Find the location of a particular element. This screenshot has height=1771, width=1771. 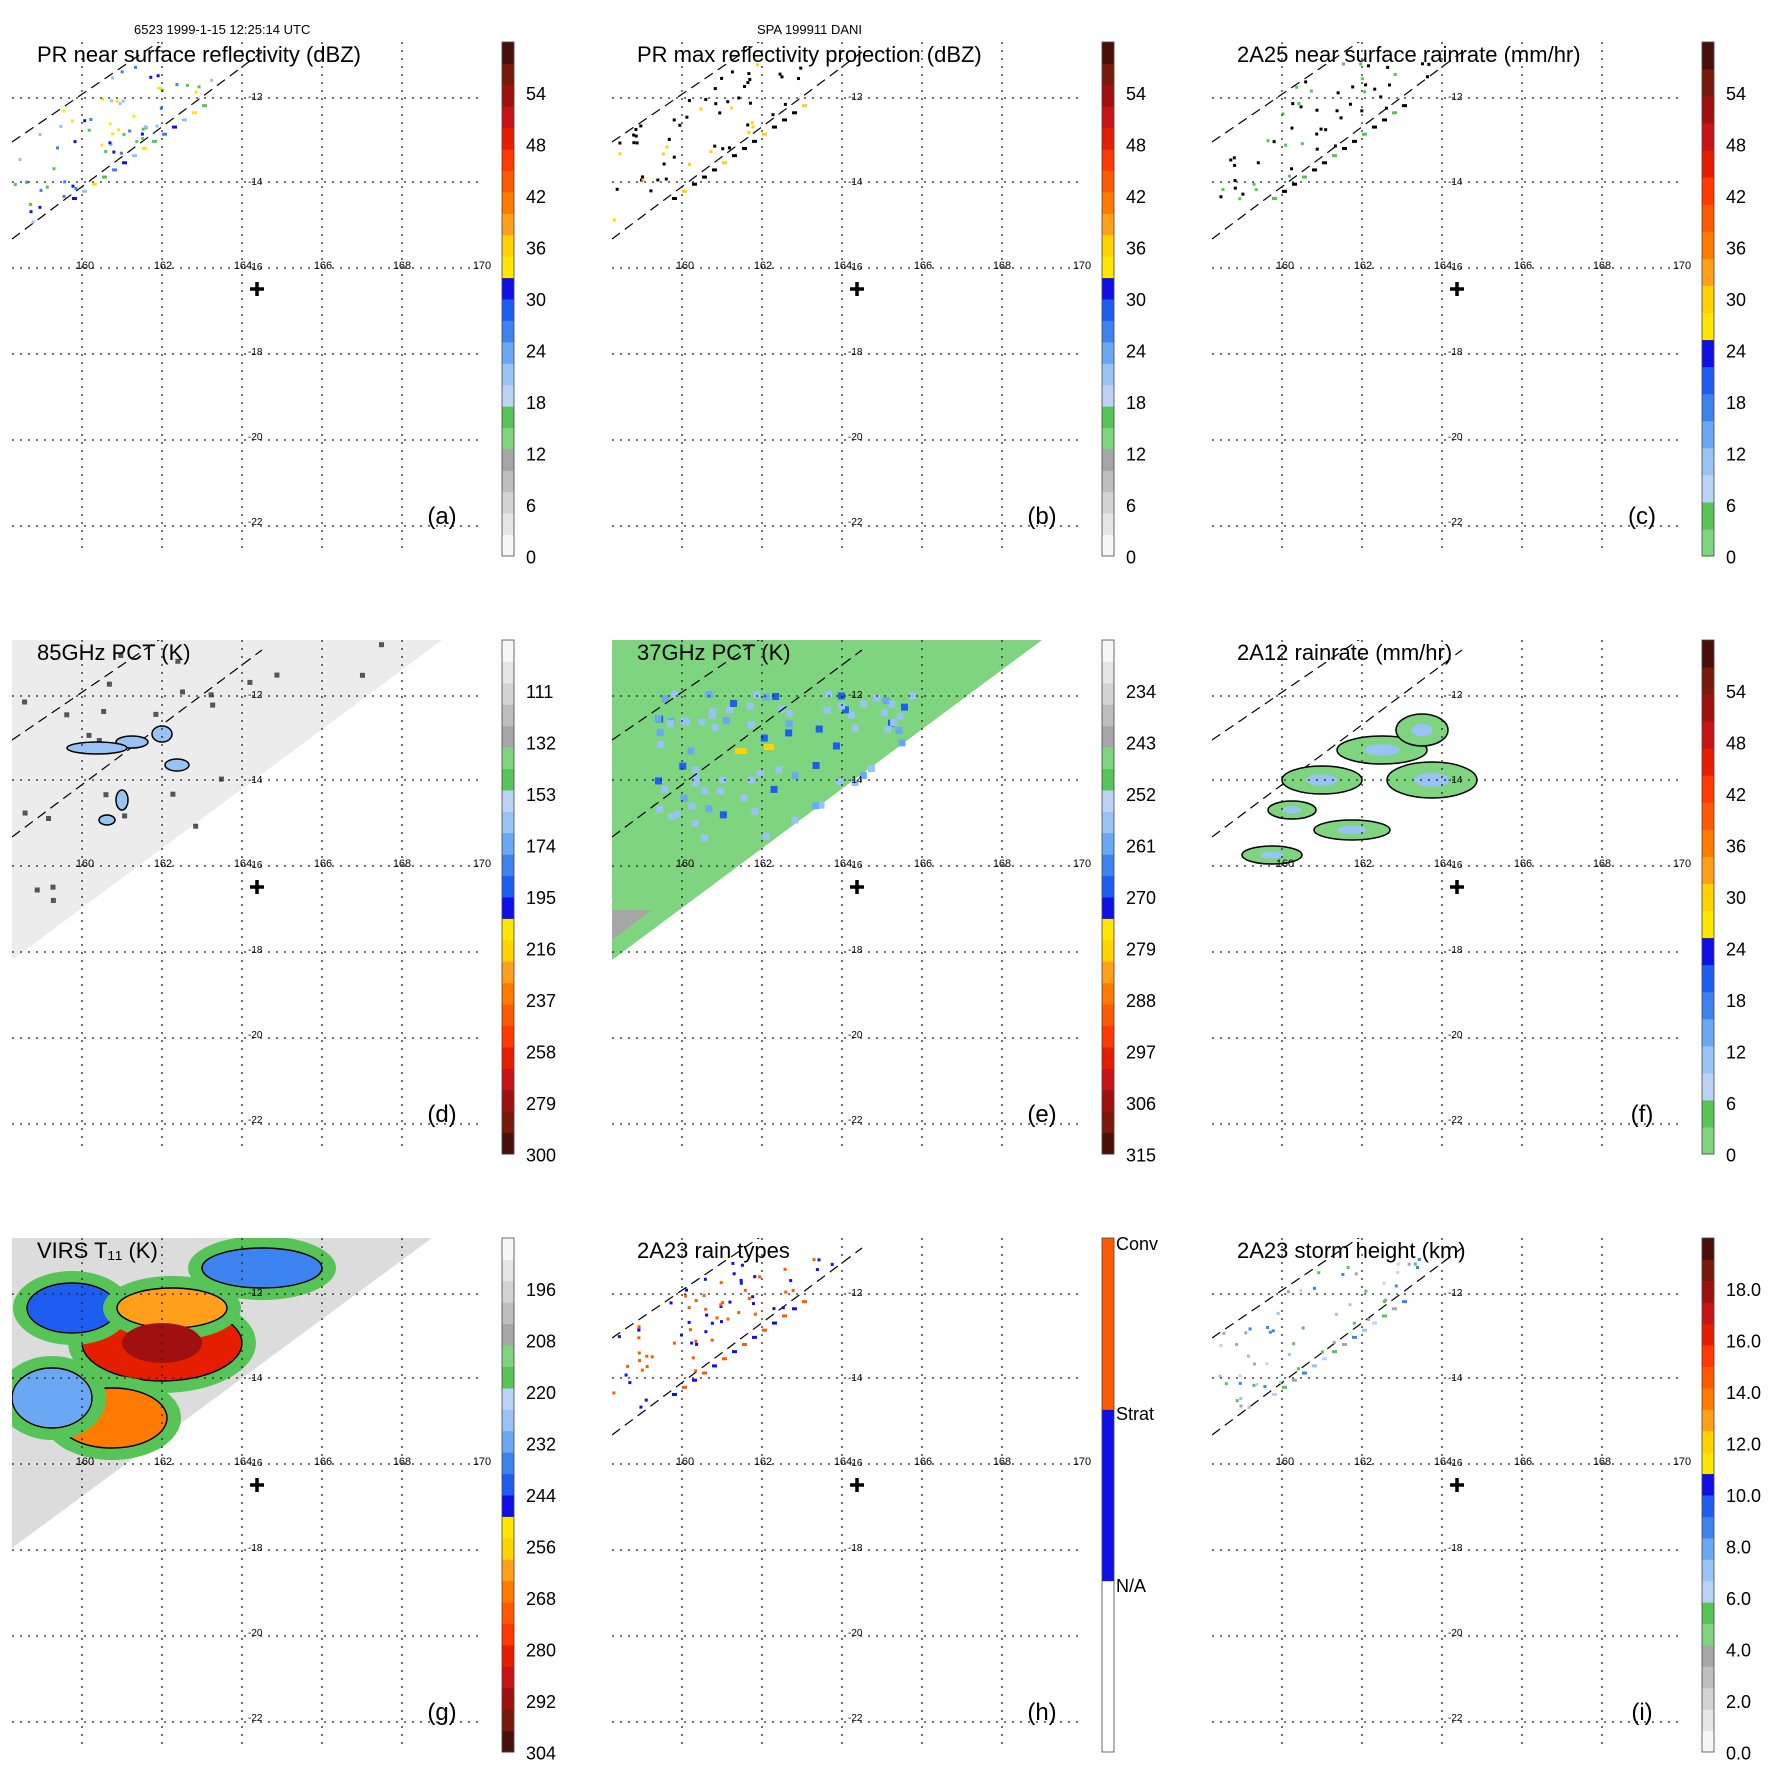

virs-mask is located at coordinates (457, 1258).